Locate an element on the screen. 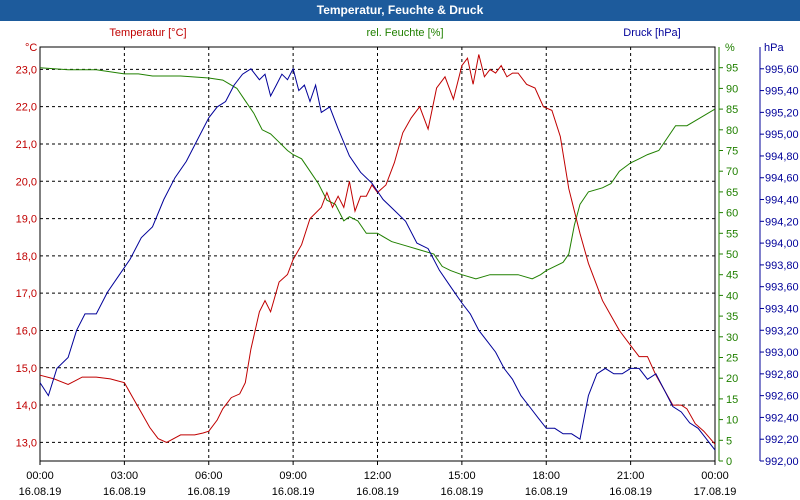 The height and width of the screenshot is (500, 800). axis-title-temperature: Temperatur [°C] is located at coordinates (147, 33).